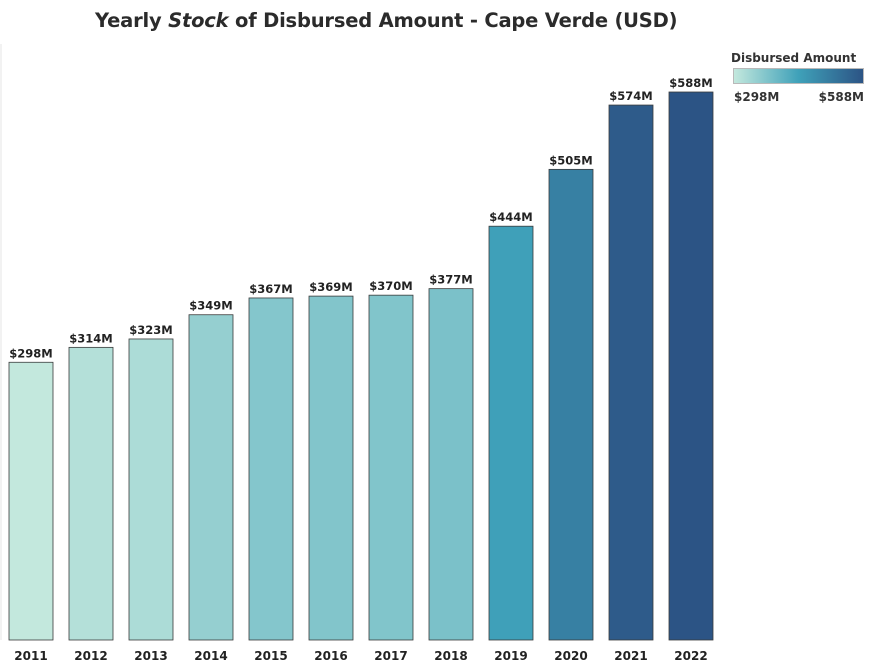  I want to click on data-label-2015: $367M, so click(270, 289).